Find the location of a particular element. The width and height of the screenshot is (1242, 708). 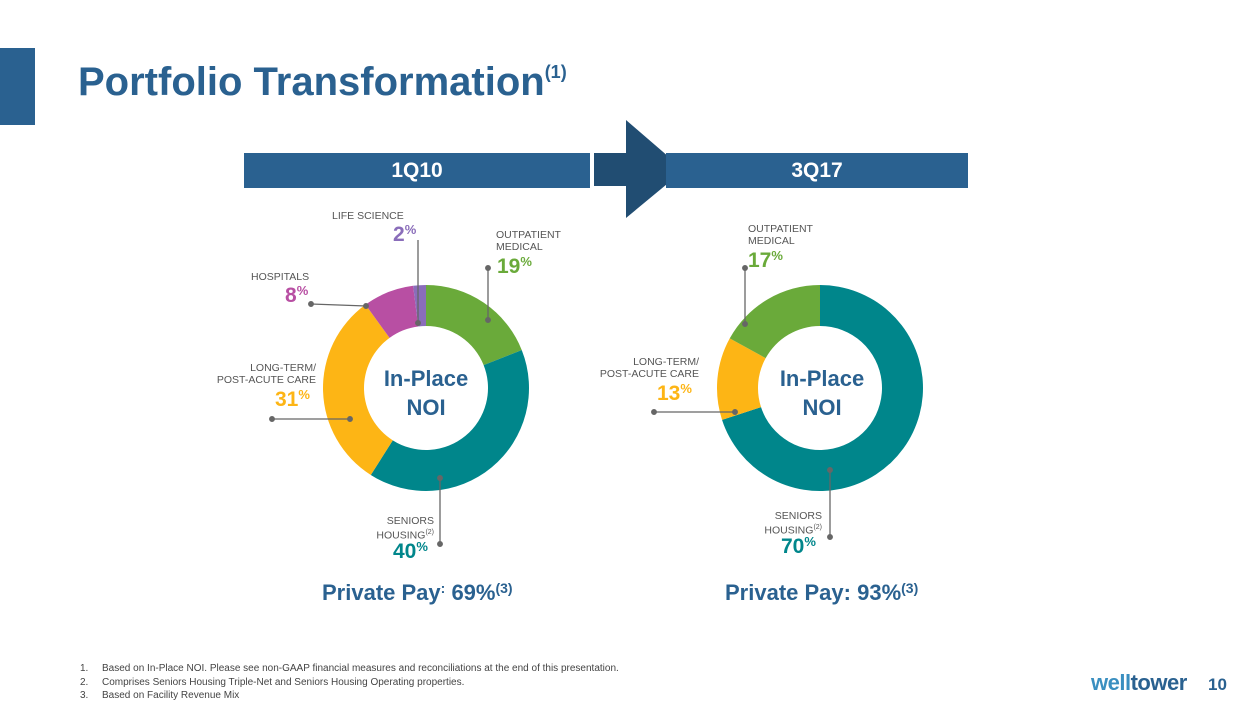

pct-outpatient-2: 17% is located at coordinates (765, 260).